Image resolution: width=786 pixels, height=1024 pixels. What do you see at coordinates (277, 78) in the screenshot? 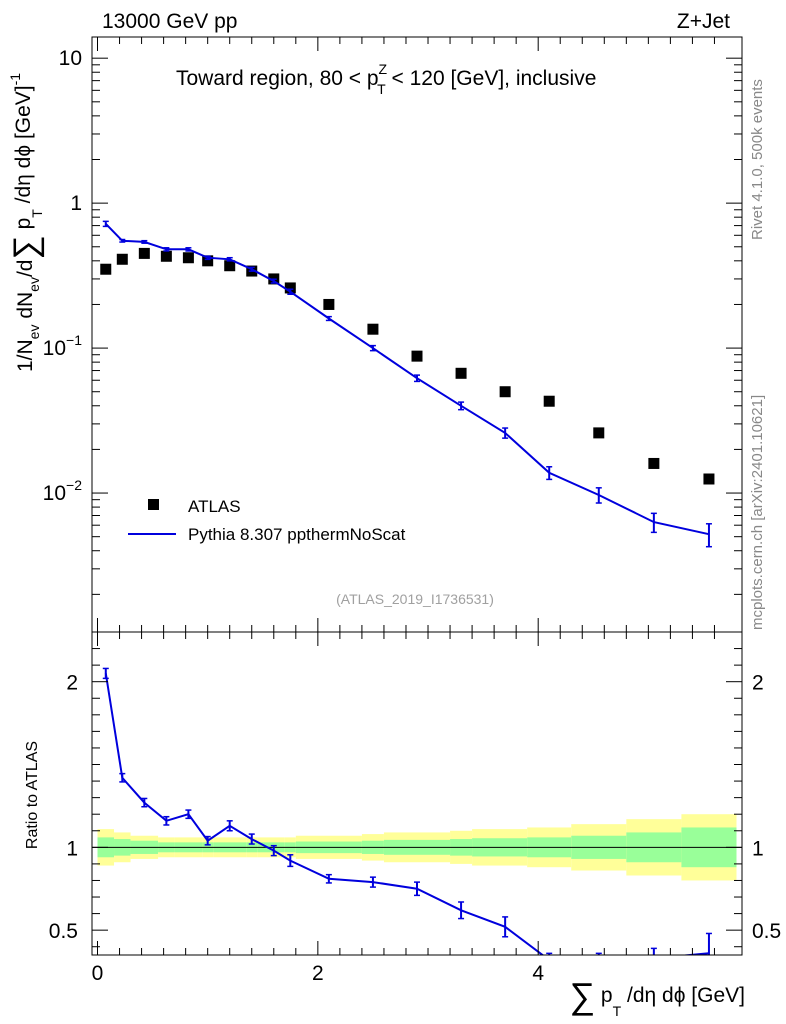
I see `text-part: Toward region, 80 < p` at bounding box center [277, 78].